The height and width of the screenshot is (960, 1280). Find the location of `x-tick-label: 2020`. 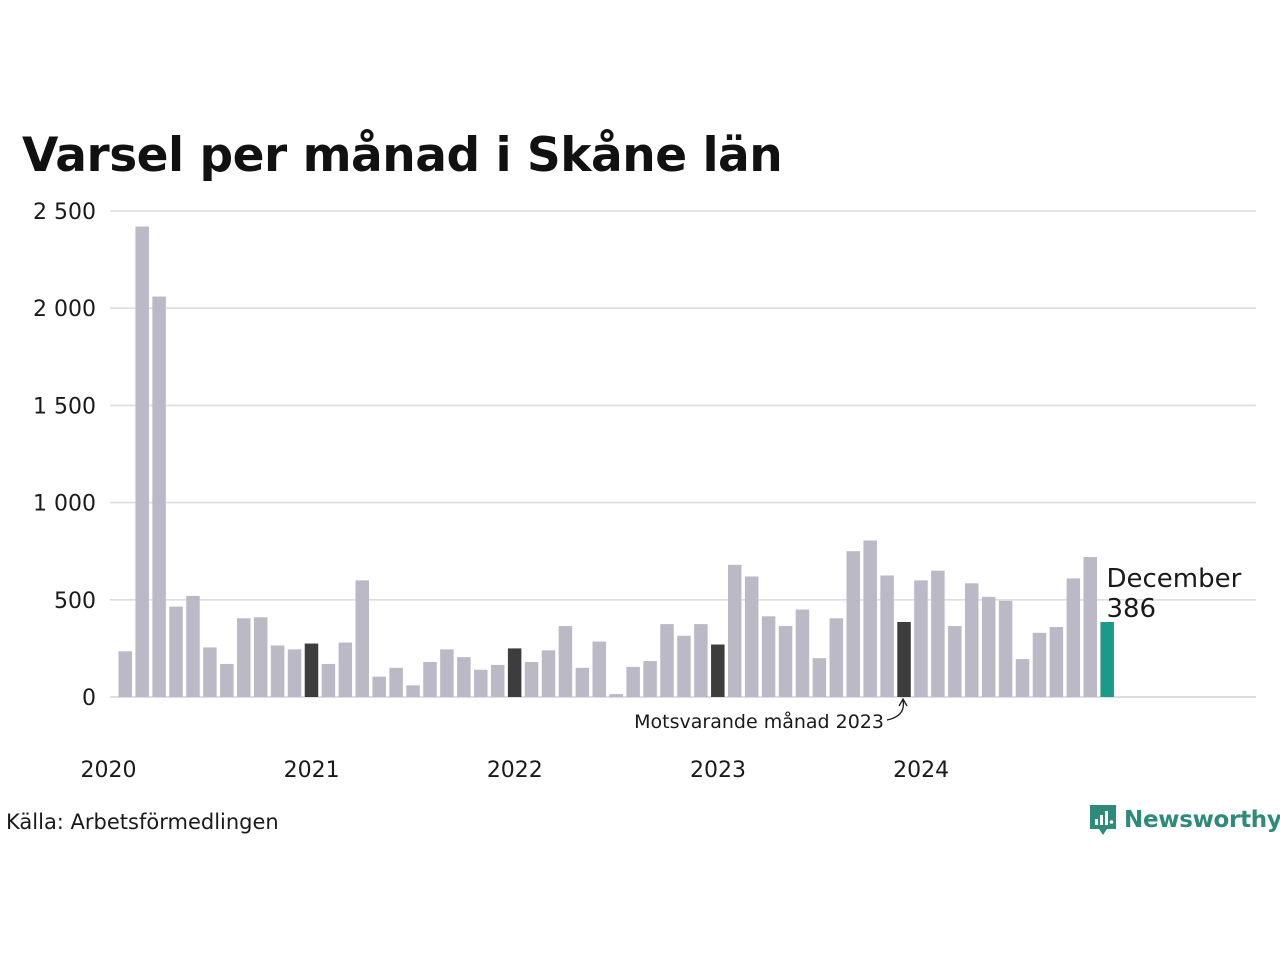

x-tick-label: 2020 is located at coordinates (109, 770).